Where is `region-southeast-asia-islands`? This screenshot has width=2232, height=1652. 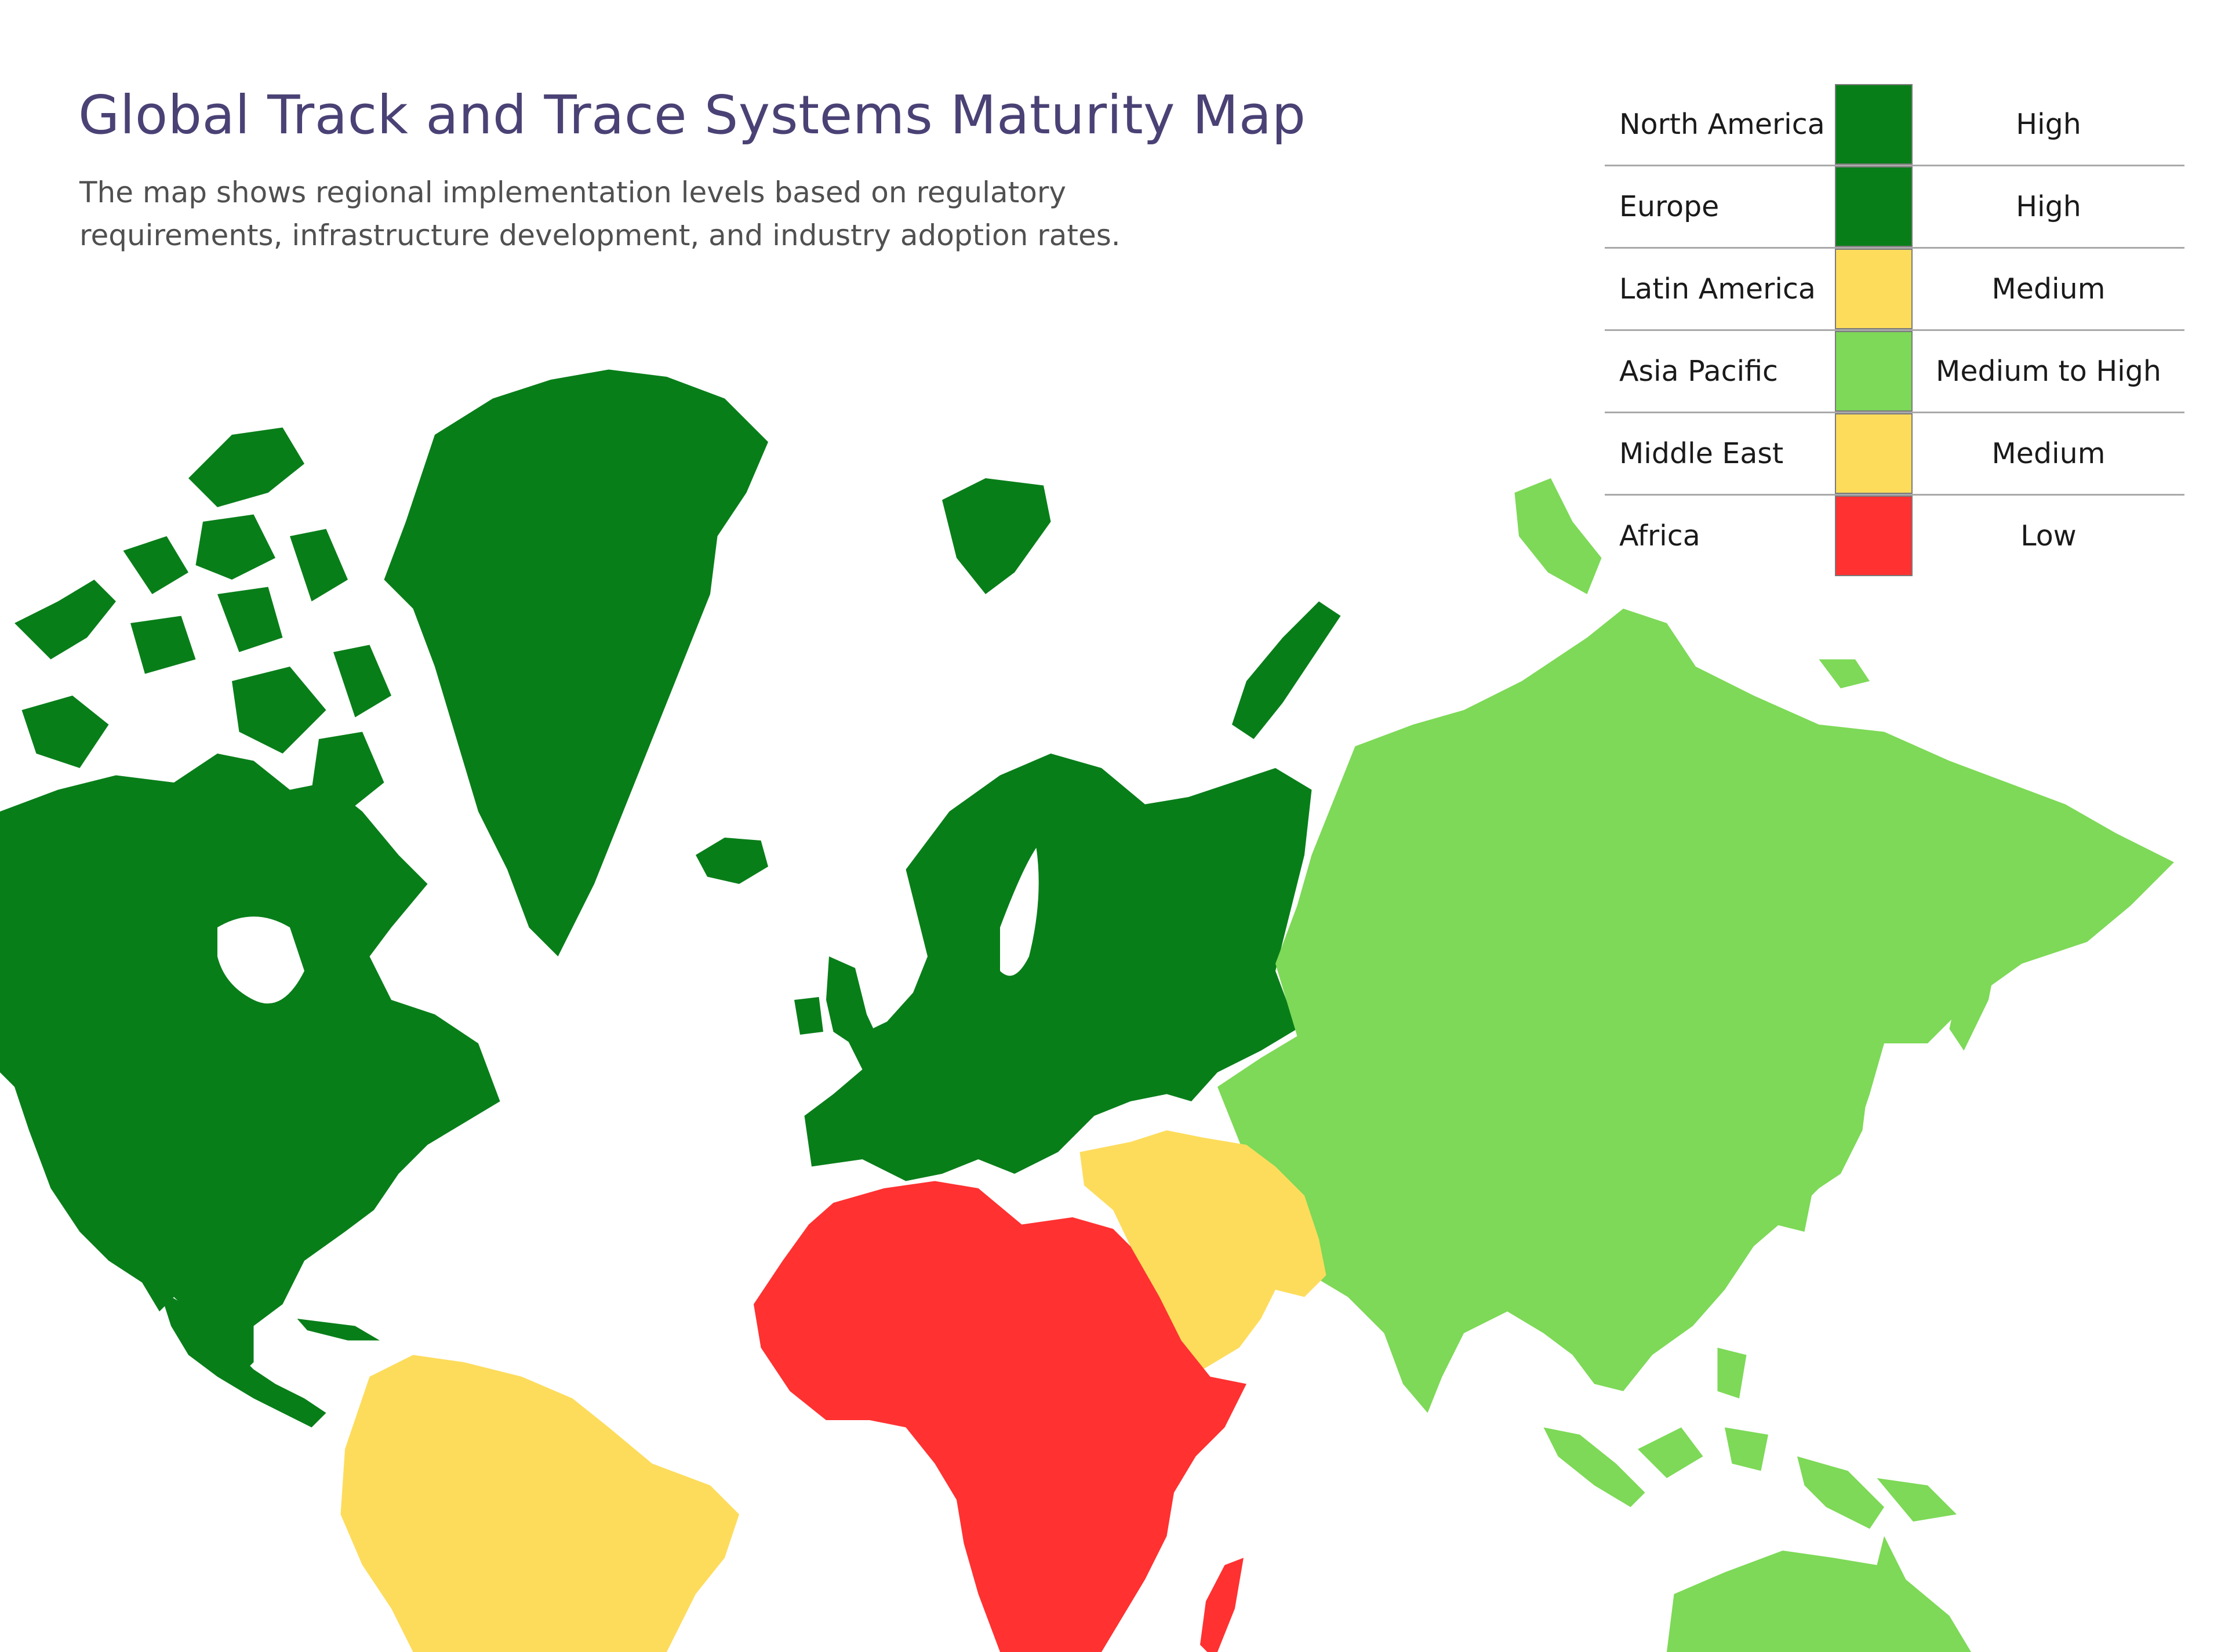
region-southeast-asia-islands is located at coordinates (1750, 1438).